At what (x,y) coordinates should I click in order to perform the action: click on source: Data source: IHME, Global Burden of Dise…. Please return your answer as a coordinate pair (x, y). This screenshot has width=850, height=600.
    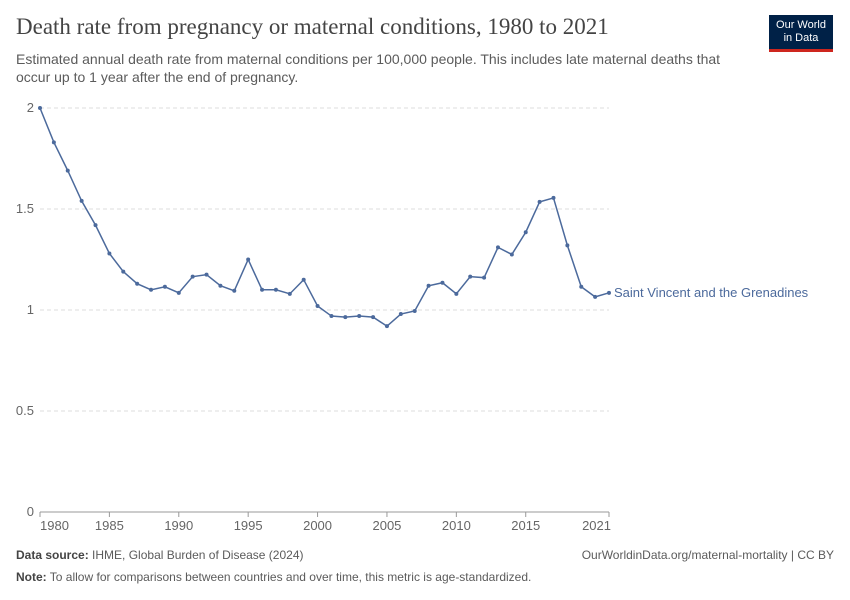
    Looking at the image, I should click on (159, 555).